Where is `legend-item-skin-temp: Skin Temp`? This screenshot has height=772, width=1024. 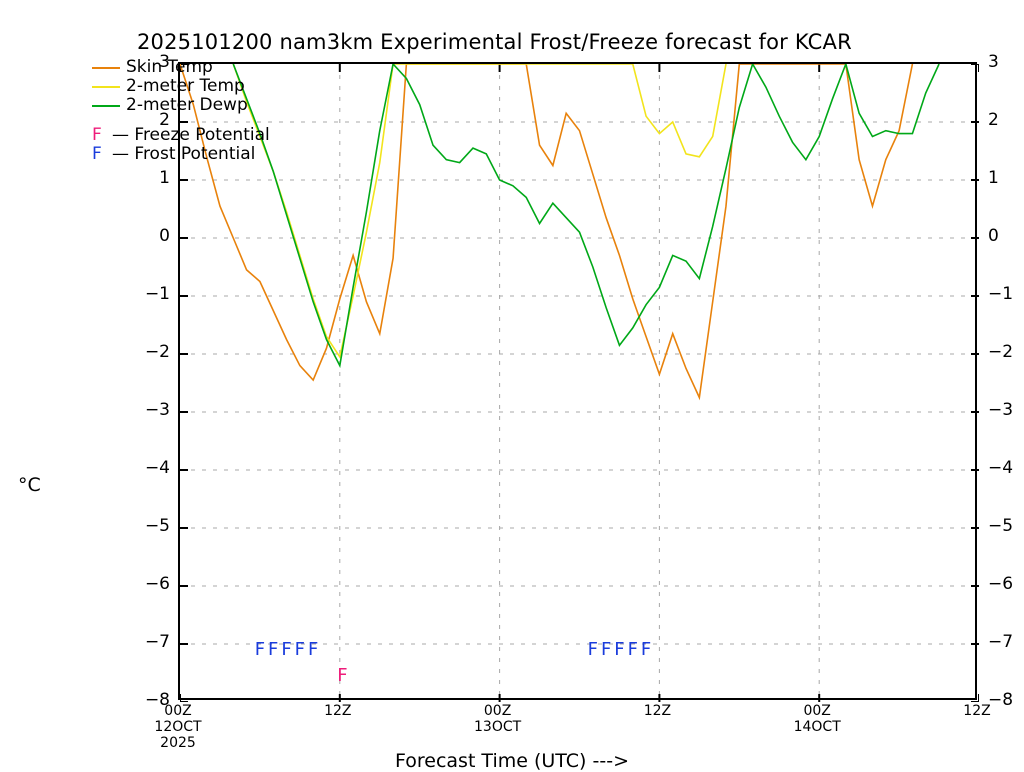 legend-item-skin-temp: Skin Temp is located at coordinates (242, 67).